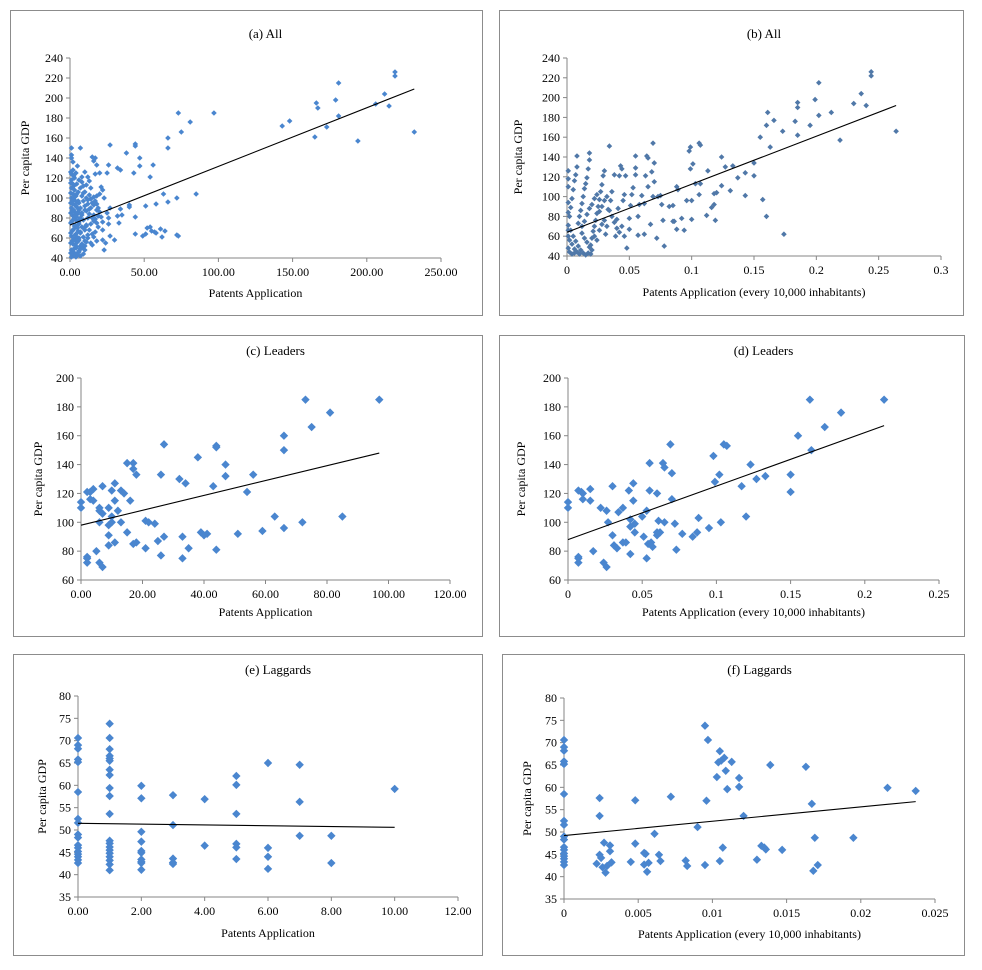 This screenshot has width=982, height=970. I want to click on x-tick-label: 250.00, so click(441, 272).